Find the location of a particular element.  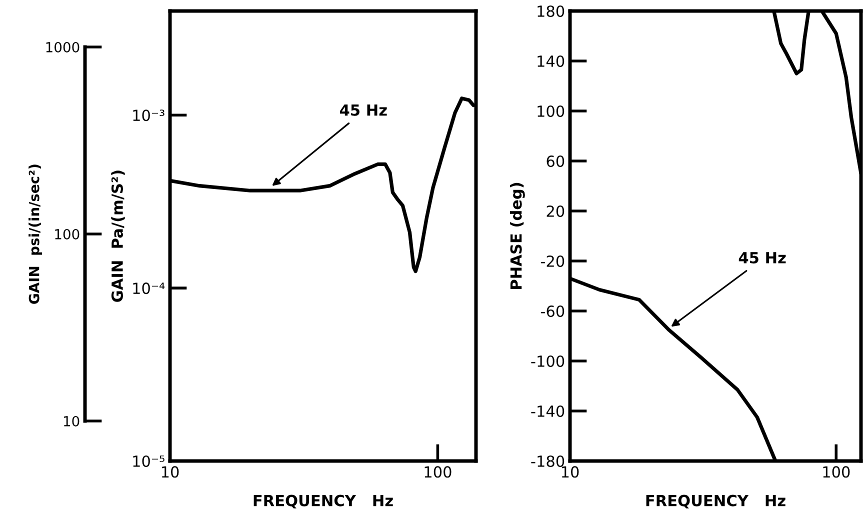

text: 100 is located at coordinates (67, 234).